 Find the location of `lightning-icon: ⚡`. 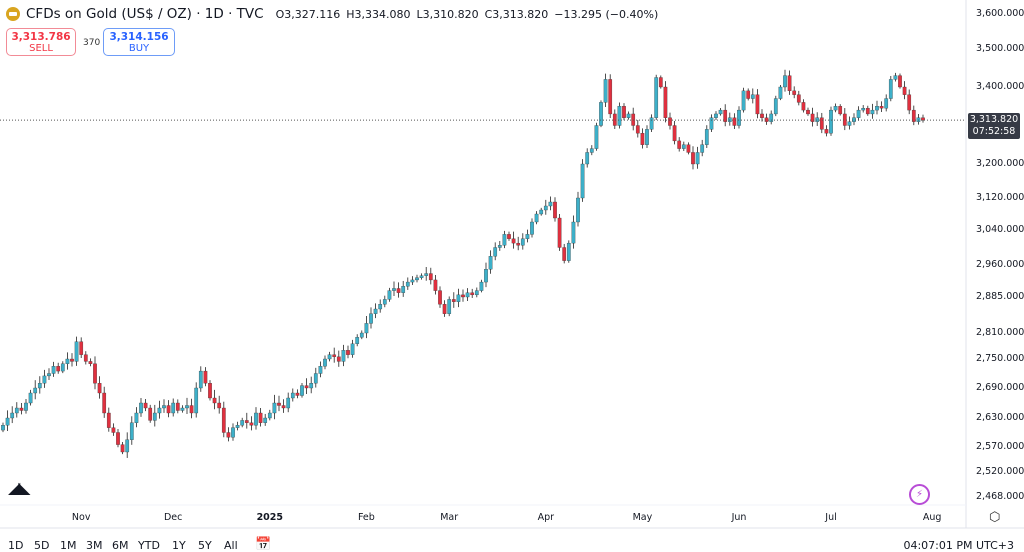

lightning-icon: ⚡ is located at coordinates (919, 494).